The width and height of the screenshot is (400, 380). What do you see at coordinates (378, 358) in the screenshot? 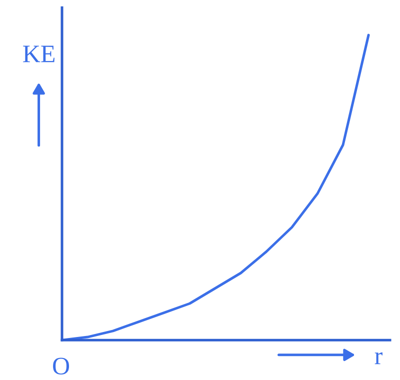
I see `x-axis-title: r` at bounding box center [378, 358].